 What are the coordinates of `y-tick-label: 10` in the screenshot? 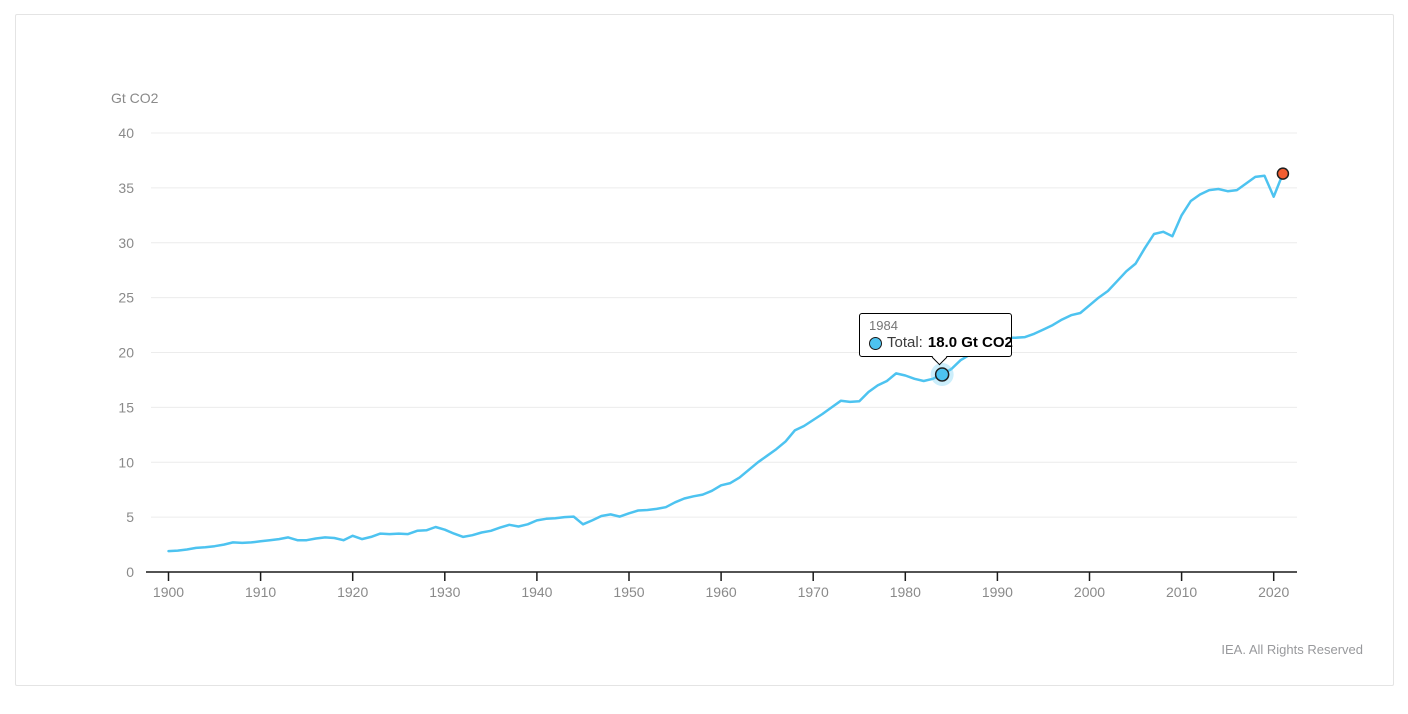 It's located at (126, 462).